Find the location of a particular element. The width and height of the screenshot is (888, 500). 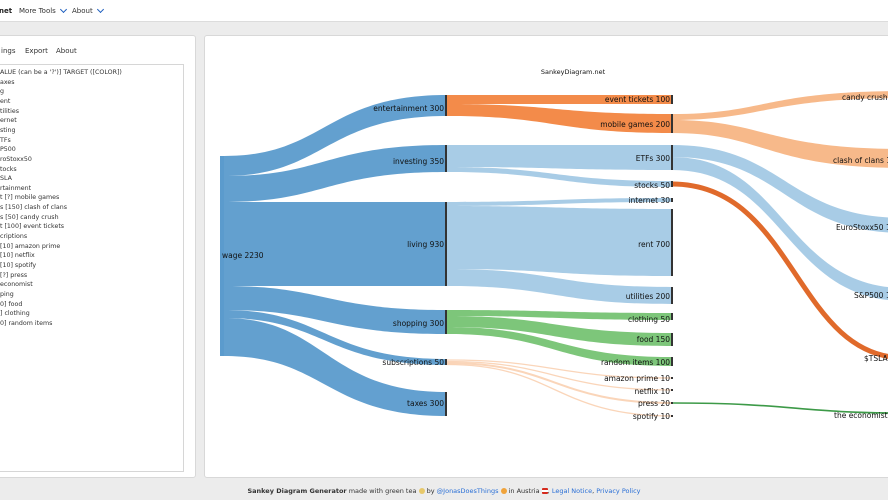

label-living: living 930 is located at coordinates (425, 244).